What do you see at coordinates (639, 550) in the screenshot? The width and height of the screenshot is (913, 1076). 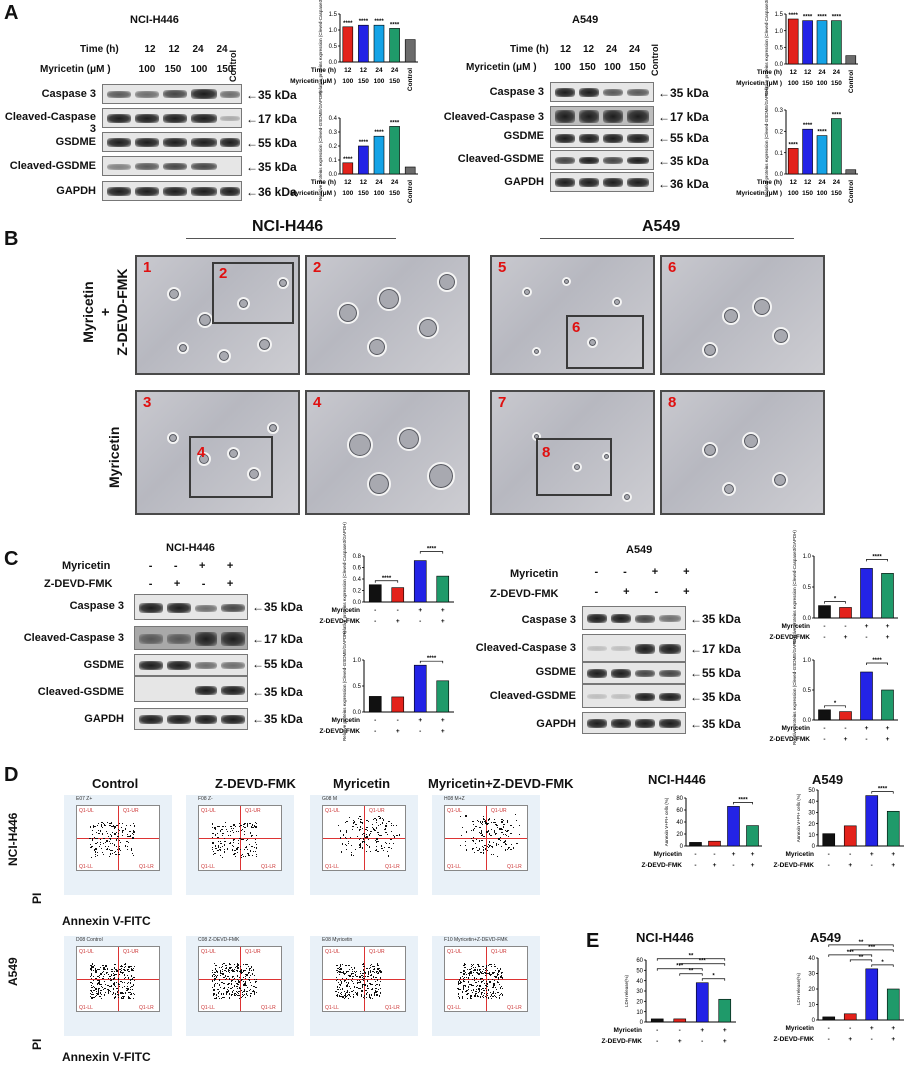 I see `c-right-title: A549` at bounding box center [639, 550].